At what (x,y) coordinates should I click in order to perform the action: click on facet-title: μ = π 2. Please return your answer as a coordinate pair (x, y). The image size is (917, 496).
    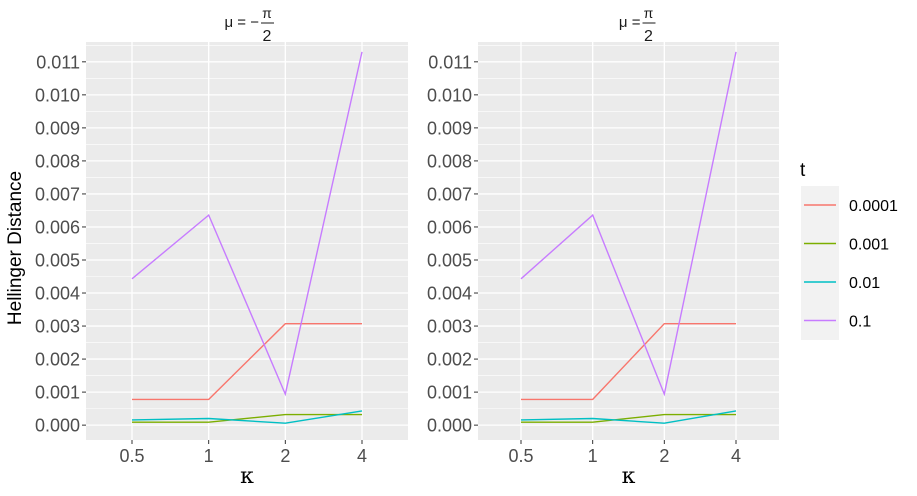
    Looking at the image, I should click on (637, 25).